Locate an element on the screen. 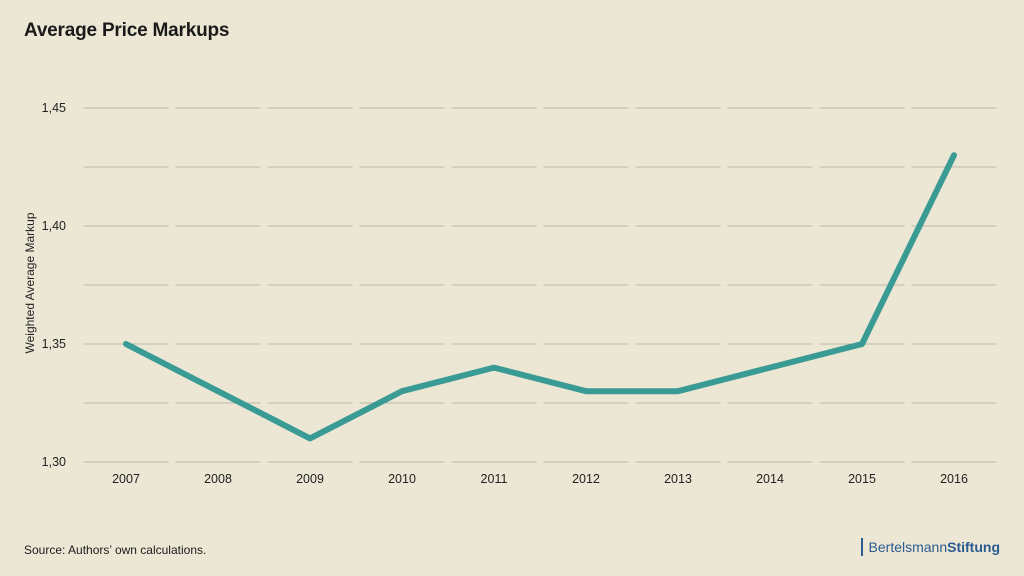 This screenshot has width=1024, height=576. logo-bar-icon is located at coordinates (861, 547).